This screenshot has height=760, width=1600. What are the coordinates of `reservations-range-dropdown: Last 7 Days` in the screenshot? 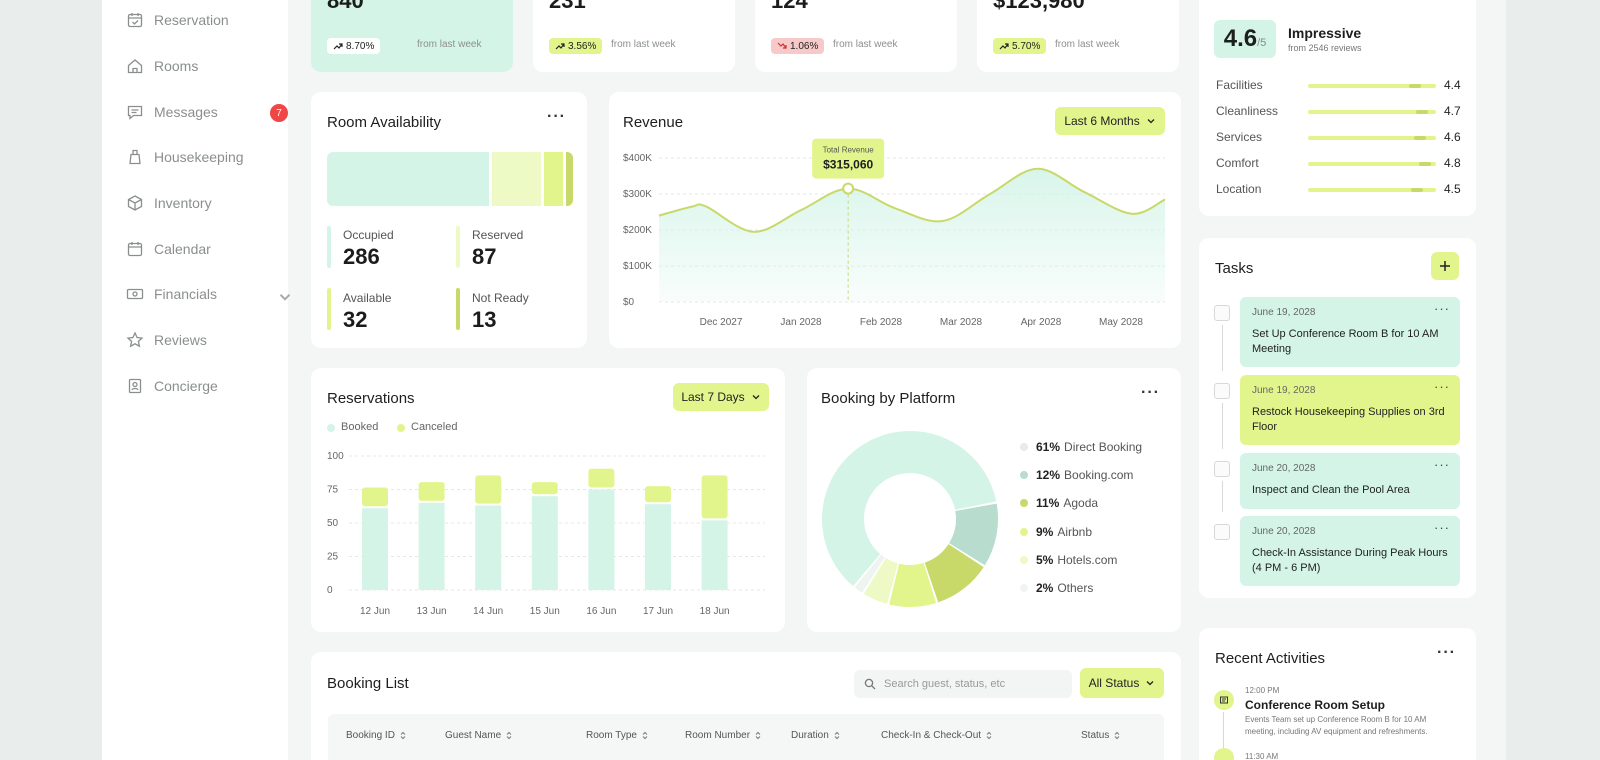 It's located at (721, 397).